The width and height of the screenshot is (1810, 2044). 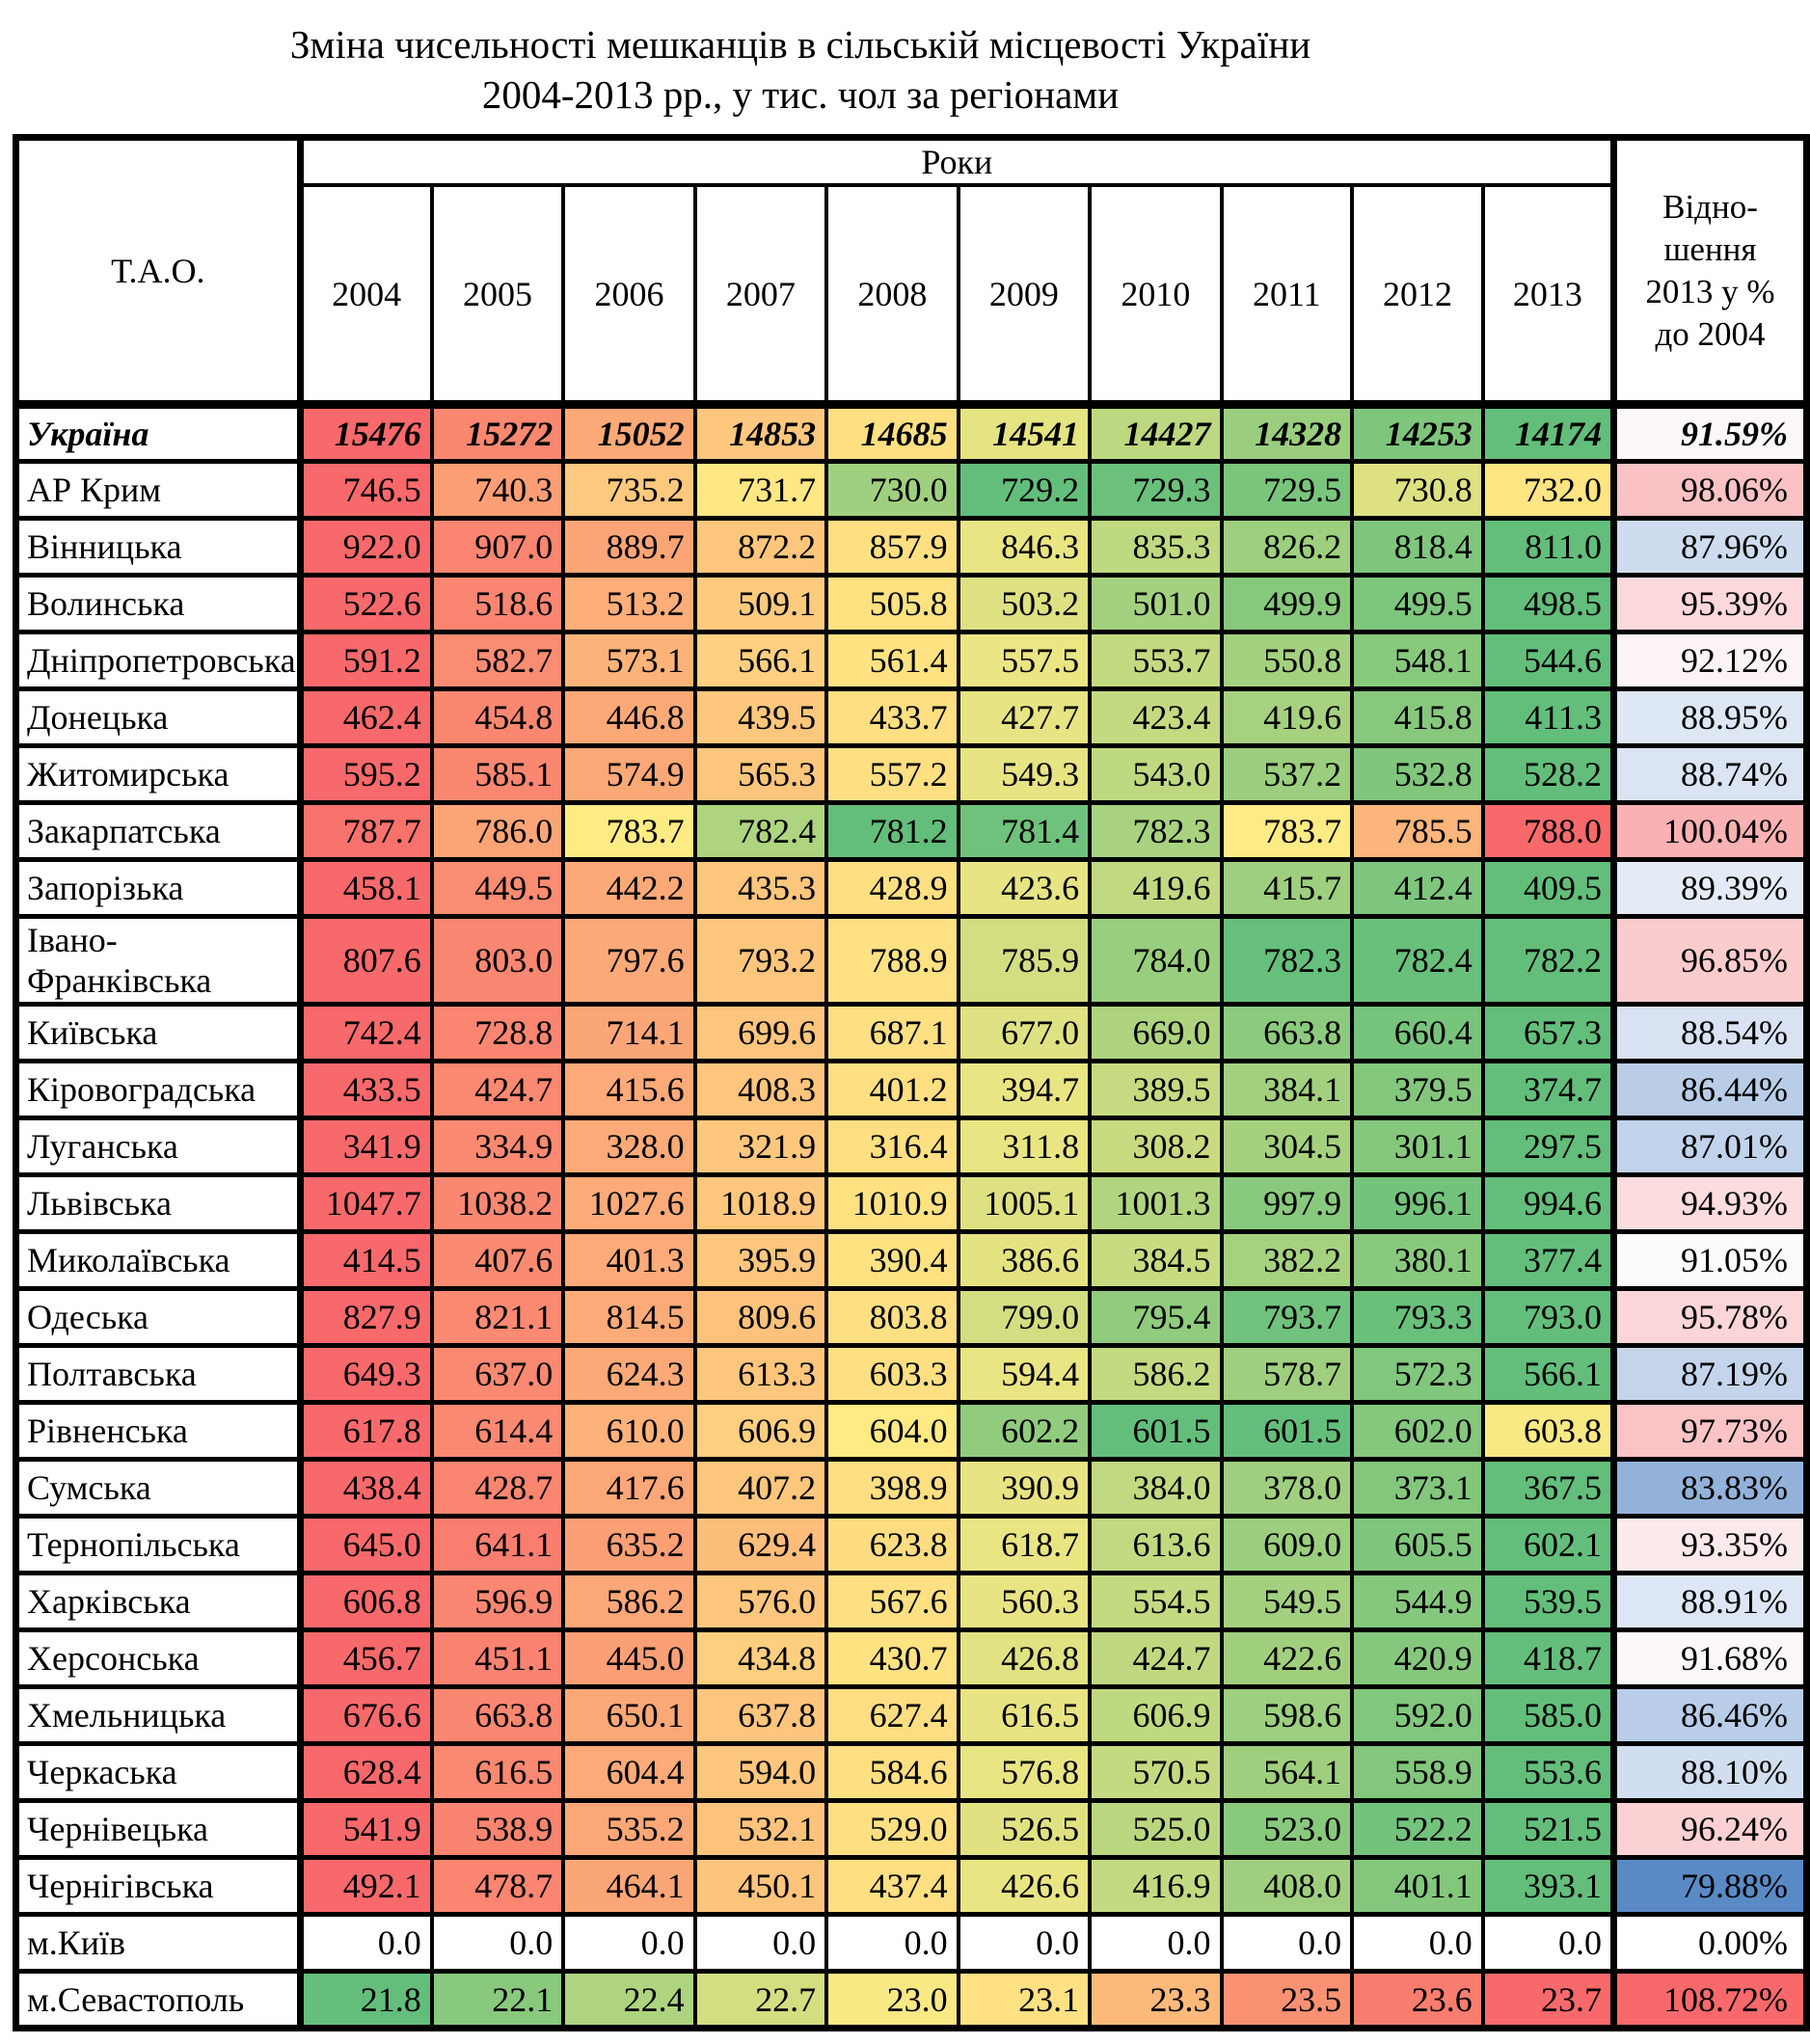 I want to click on value-cell: 321.9, so click(x=760, y=1147).